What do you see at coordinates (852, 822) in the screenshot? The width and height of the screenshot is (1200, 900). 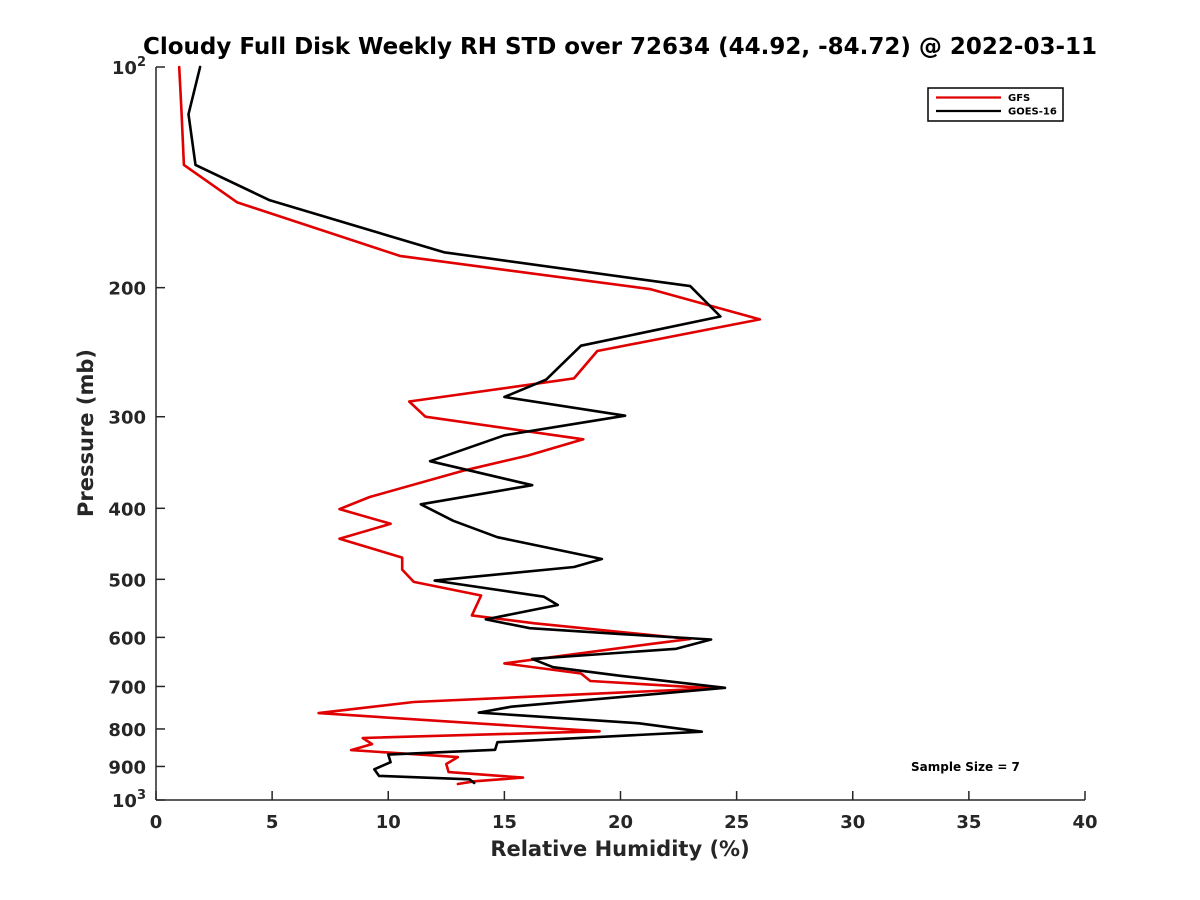 I see `x-tick-label: 30` at bounding box center [852, 822].